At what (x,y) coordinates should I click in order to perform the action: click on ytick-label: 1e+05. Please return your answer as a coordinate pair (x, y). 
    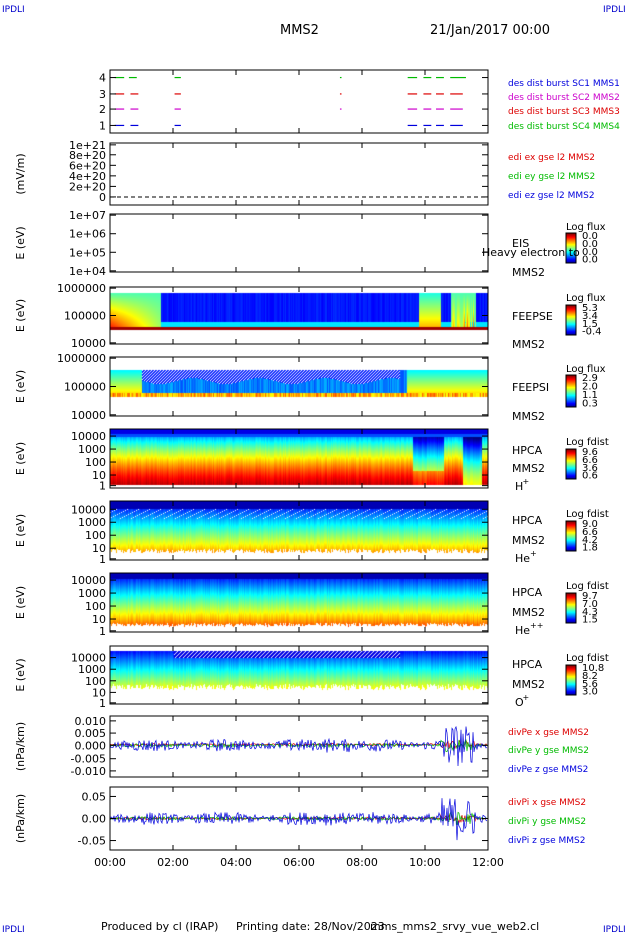
    Looking at the image, I should click on (87, 252).